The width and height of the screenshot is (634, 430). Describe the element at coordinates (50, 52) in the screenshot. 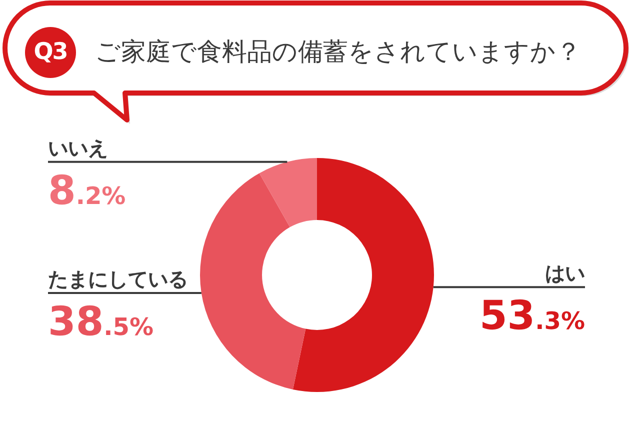

I see `text: Q3` at that location.